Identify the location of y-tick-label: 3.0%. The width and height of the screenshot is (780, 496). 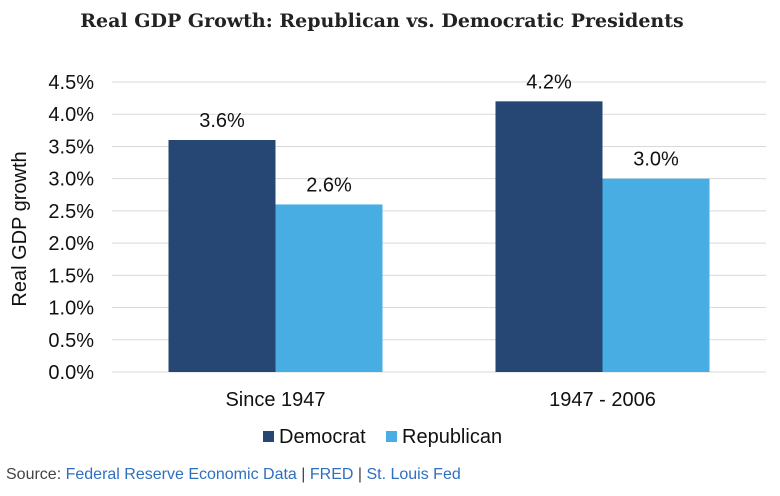
(71, 180).